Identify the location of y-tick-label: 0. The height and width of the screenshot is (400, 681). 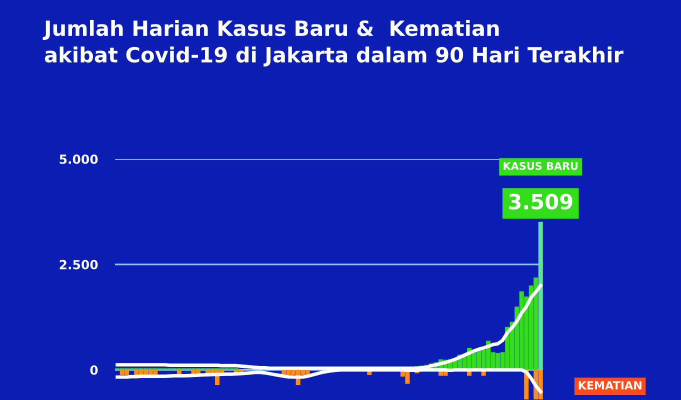
(94, 370).